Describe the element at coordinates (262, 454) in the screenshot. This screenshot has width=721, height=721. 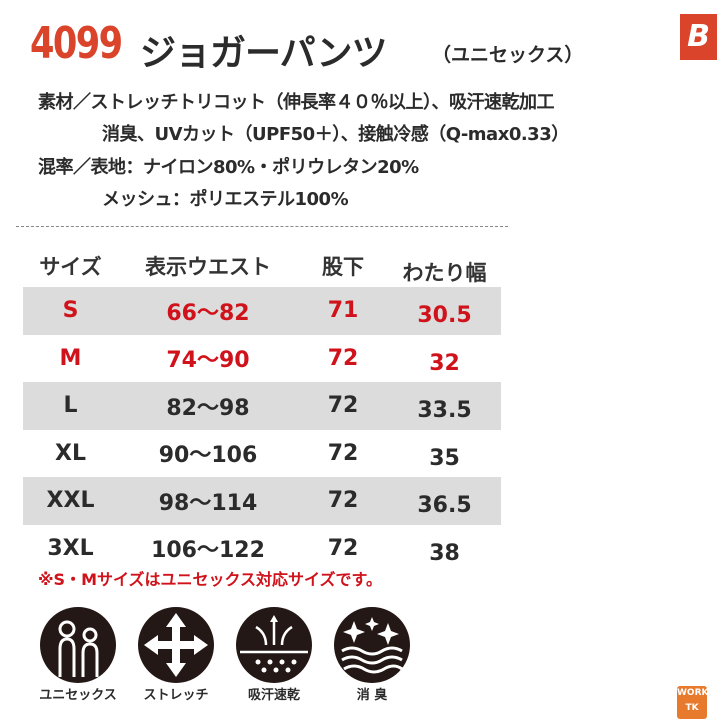
I see `table-row: XL 90〜106 72 35` at that location.